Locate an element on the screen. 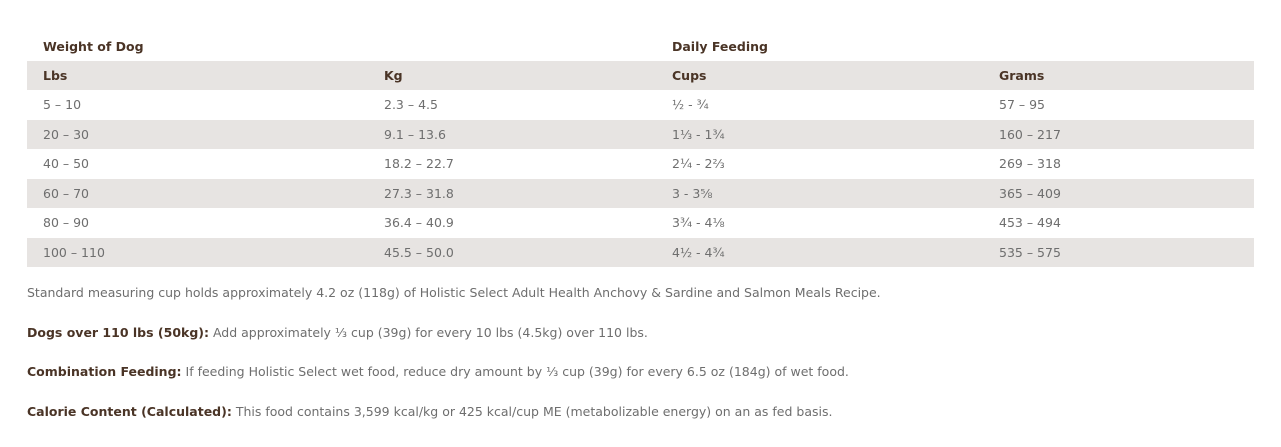 The width and height of the screenshot is (1281, 447). cell-lbs: 60 – 70 is located at coordinates (197, 193).